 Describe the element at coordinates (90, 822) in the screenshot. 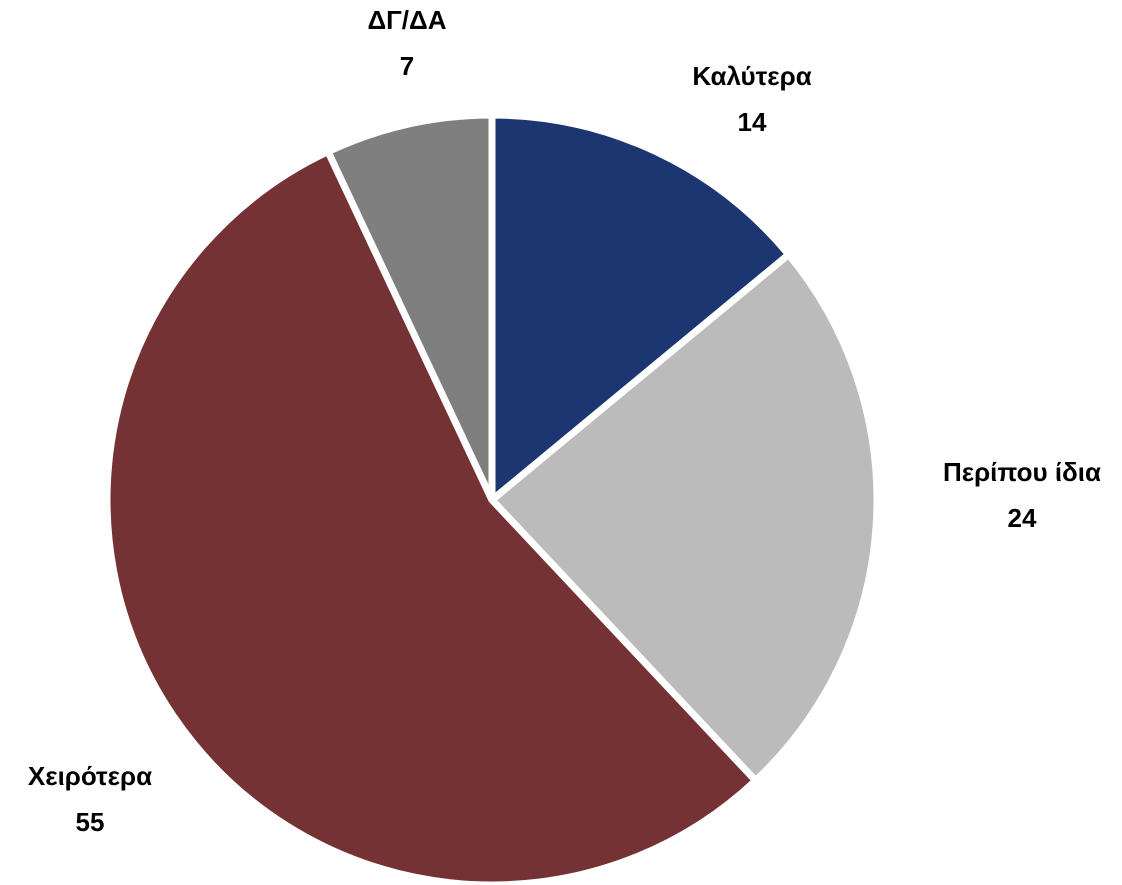

I see `slice-value: 55` at that location.